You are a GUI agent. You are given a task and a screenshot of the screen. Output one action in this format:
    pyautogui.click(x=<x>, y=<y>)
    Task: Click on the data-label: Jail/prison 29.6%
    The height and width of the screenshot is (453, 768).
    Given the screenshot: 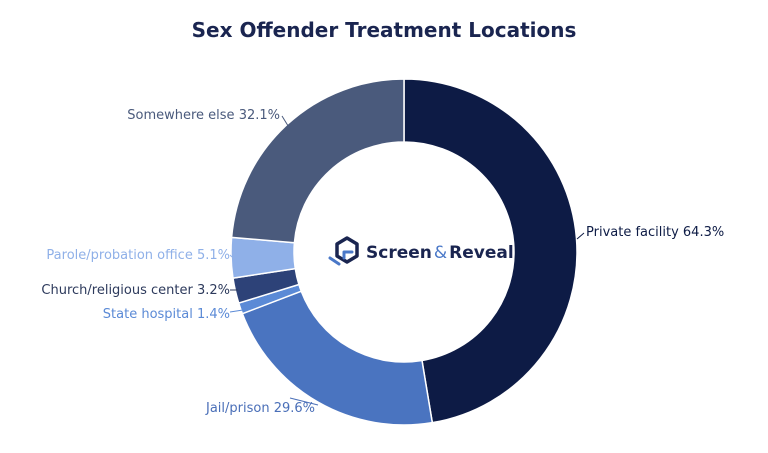 What is the action you would take?
    pyautogui.click(x=260, y=408)
    